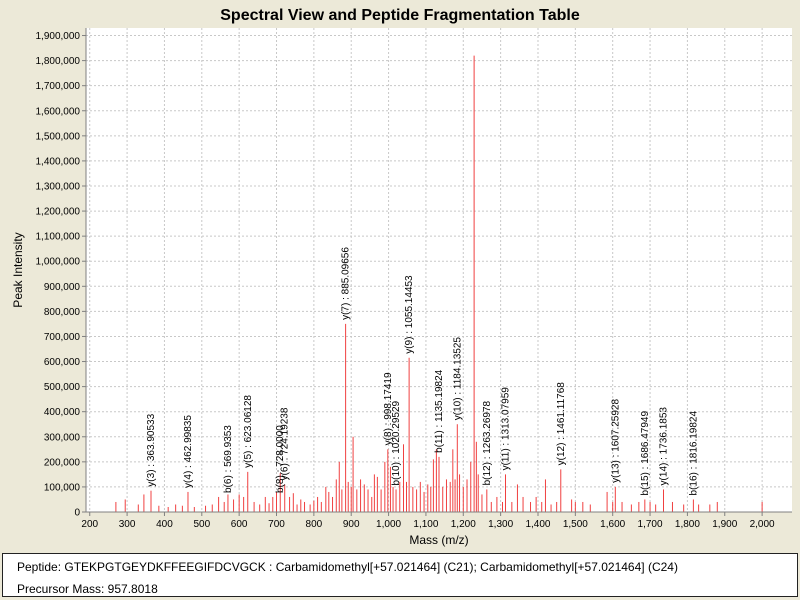  What do you see at coordinates (724, 524) in the screenshot?
I see `x-tick-label: 1,900` at bounding box center [724, 524].